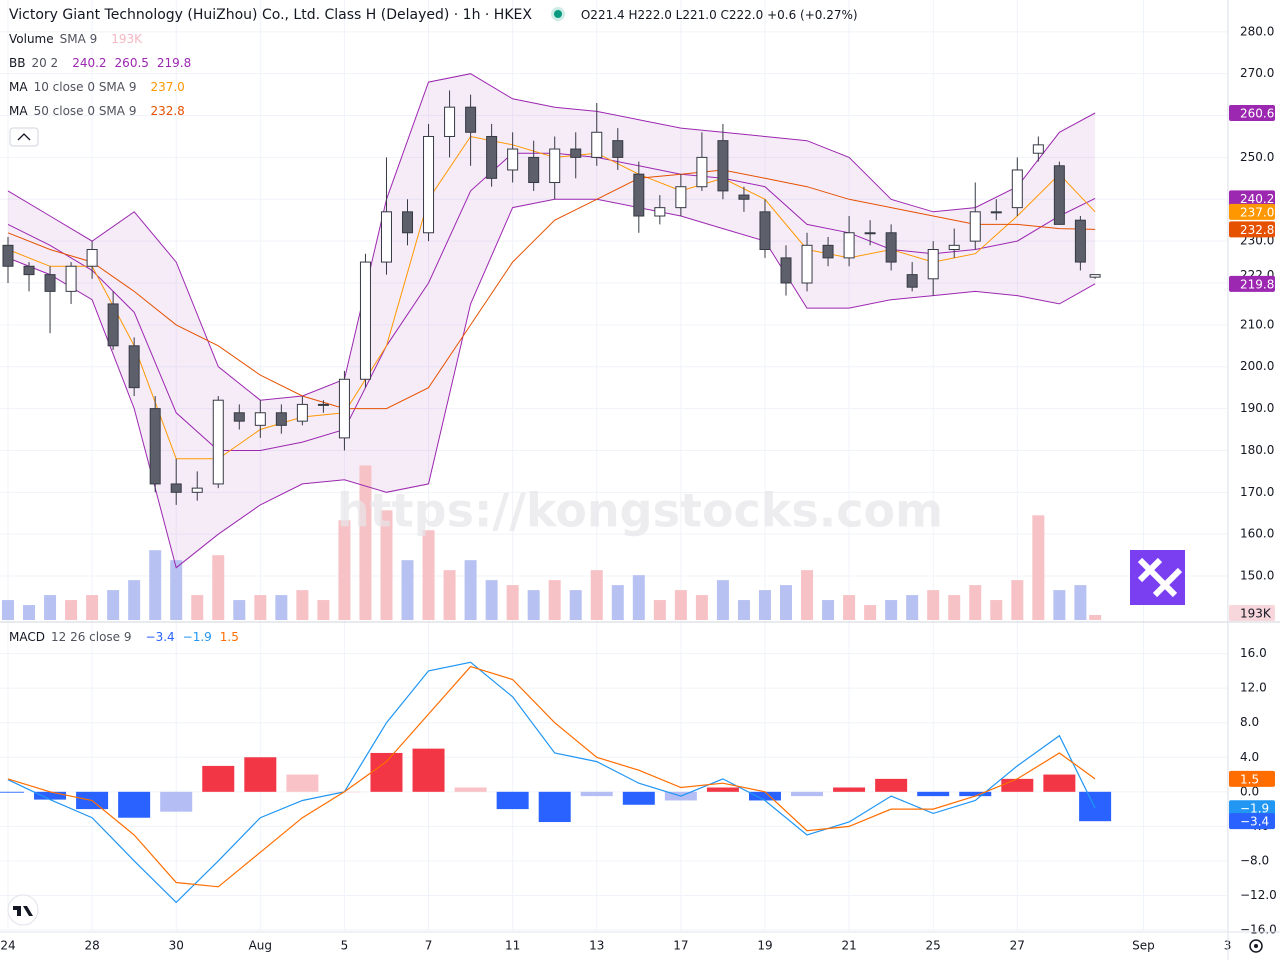  Describe the element at coordinates (1258, 930) in the screenshot. I see `y-tick-label: −16.0` at that location.